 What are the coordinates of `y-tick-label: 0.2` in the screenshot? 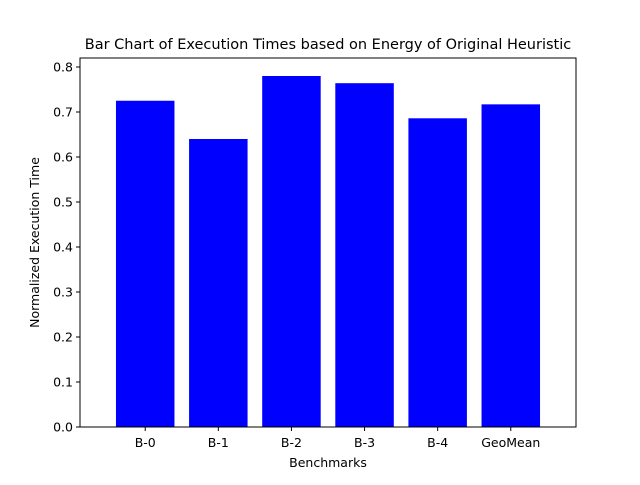 It's located at (63, 337).